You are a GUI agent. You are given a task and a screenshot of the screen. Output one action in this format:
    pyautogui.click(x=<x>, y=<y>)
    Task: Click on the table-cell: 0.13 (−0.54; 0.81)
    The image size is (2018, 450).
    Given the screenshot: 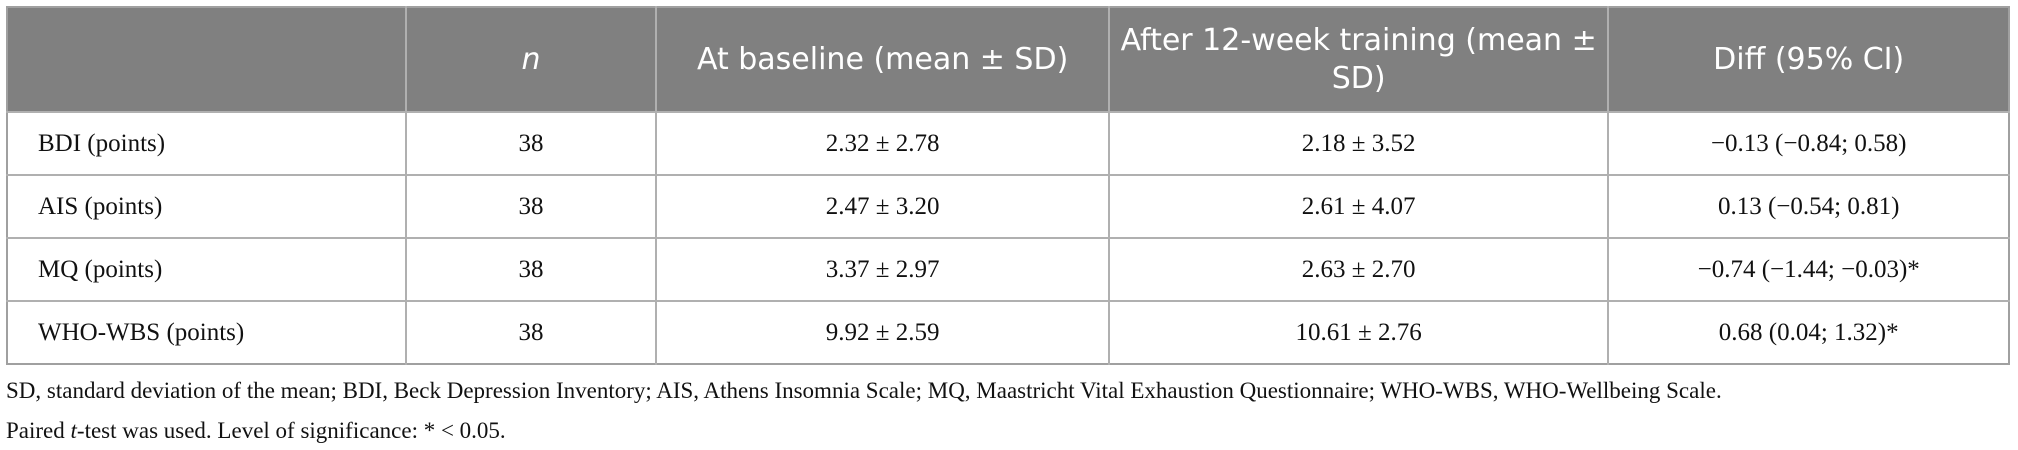 What is the action you would take?
    pyautogui.click(x=1808, y=206)
    